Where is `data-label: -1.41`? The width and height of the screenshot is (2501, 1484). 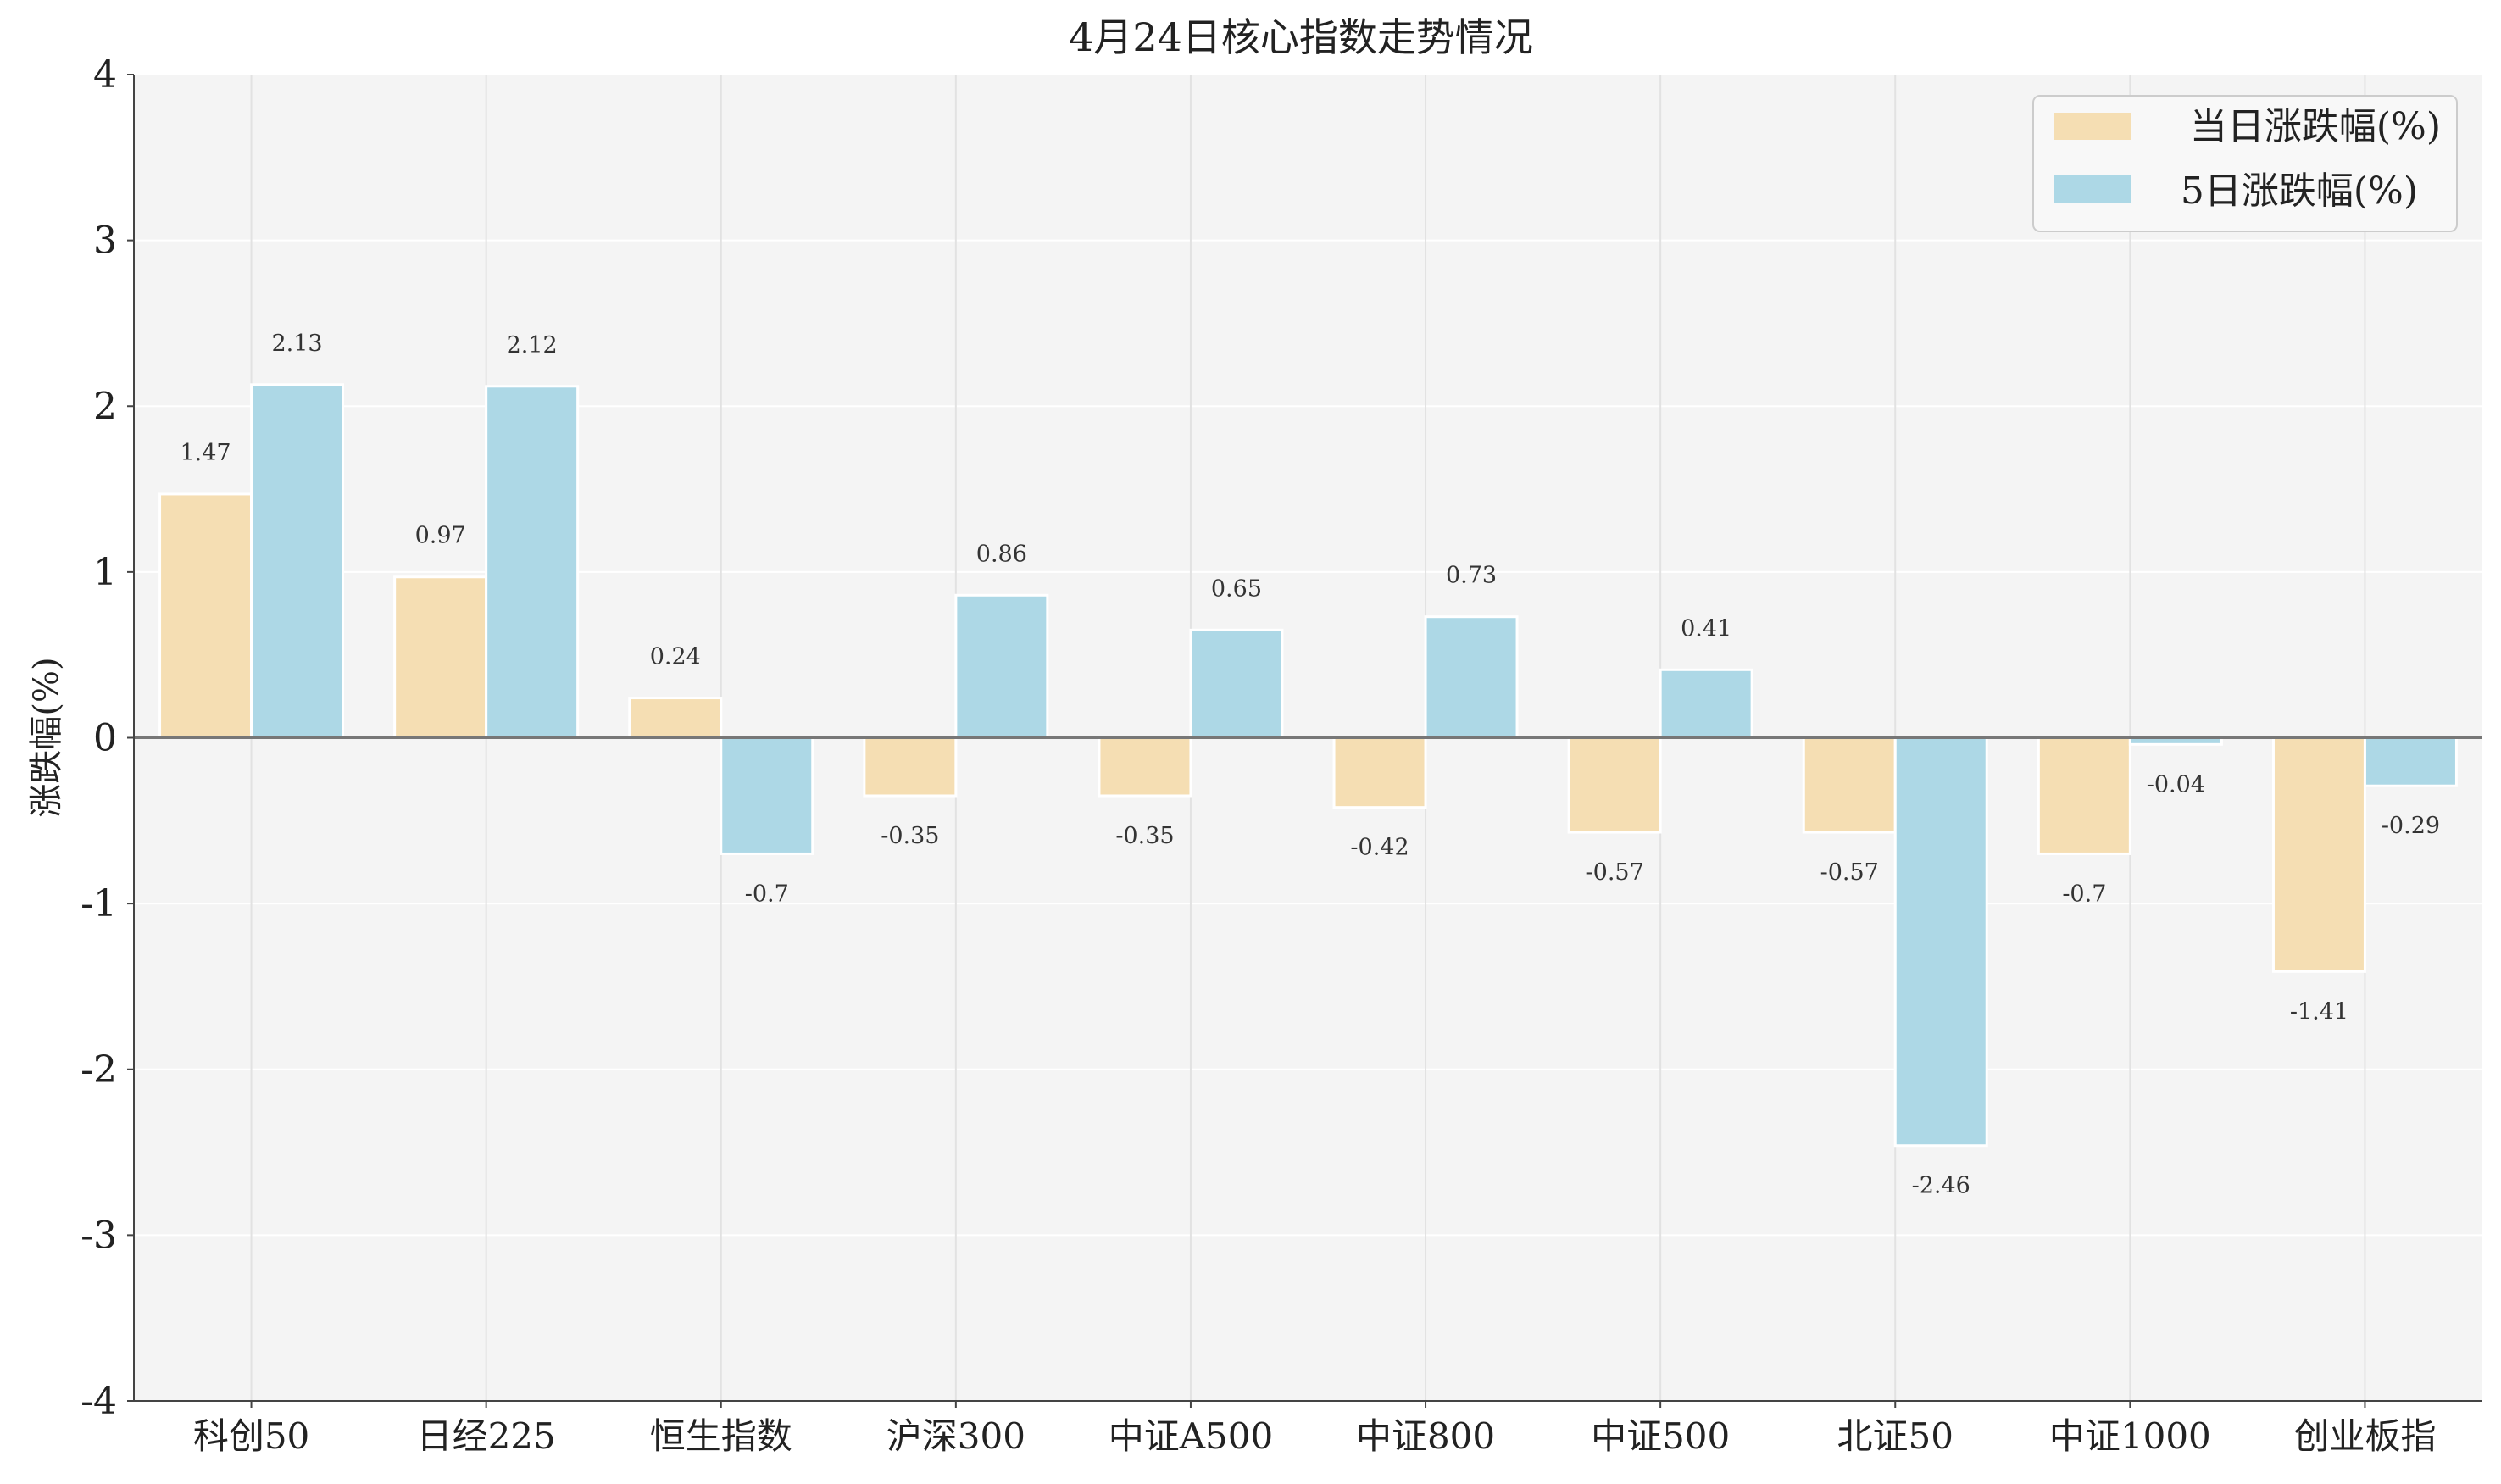 data-label: -1.41 is located at coordinates (2319, 1012).